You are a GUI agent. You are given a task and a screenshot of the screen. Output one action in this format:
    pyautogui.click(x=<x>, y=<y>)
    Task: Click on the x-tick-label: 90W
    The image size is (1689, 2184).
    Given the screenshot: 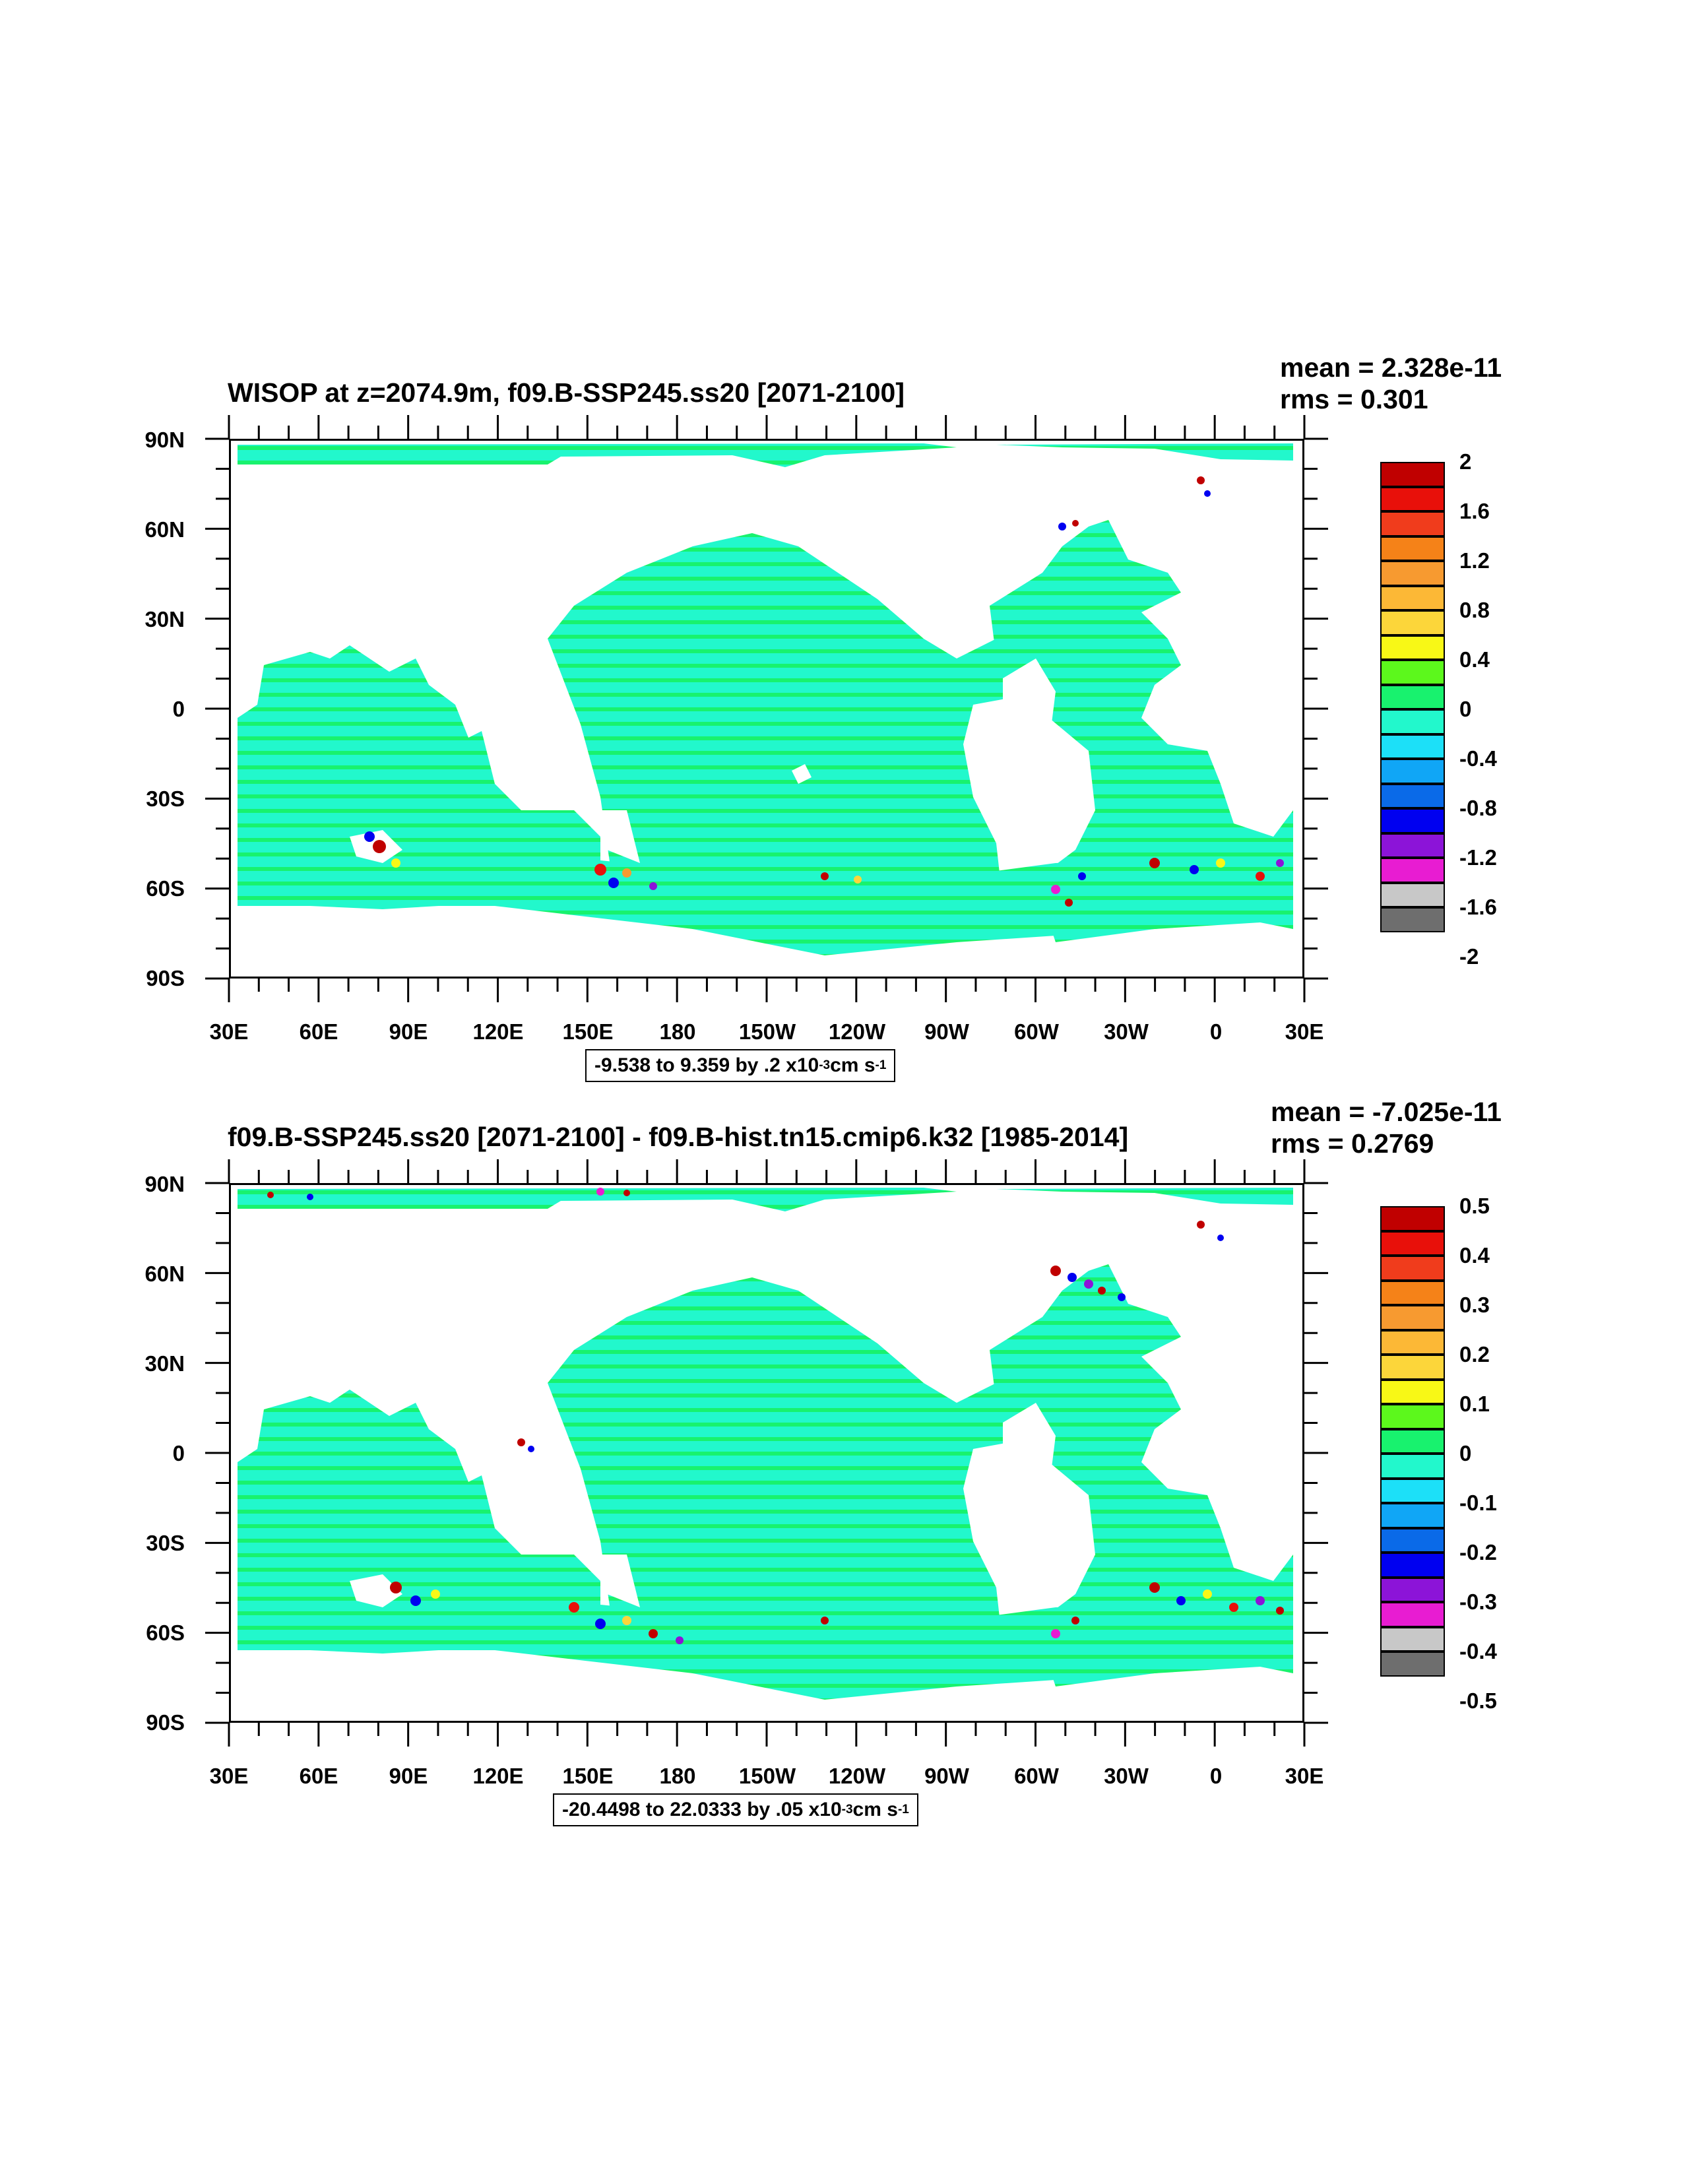 What is the action you would take?
    pyautogui.click(x=947, y=1776)
    